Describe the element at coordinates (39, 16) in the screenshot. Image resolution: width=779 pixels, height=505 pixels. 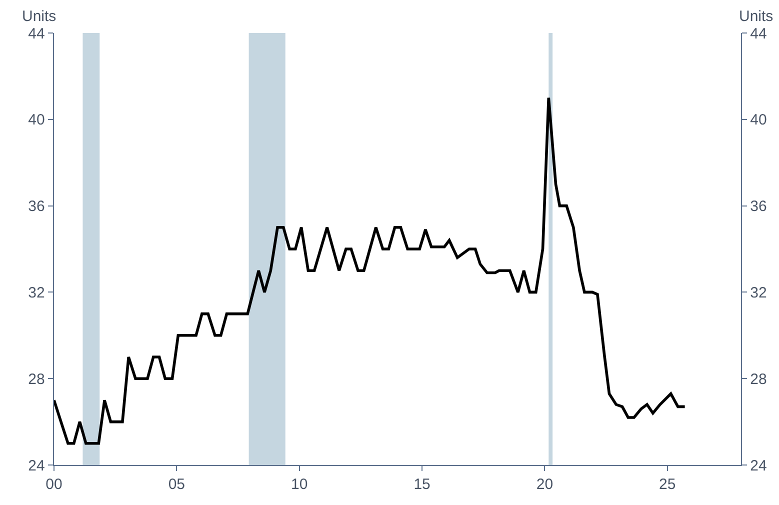
I see `y-axis-title: Units` at that location.